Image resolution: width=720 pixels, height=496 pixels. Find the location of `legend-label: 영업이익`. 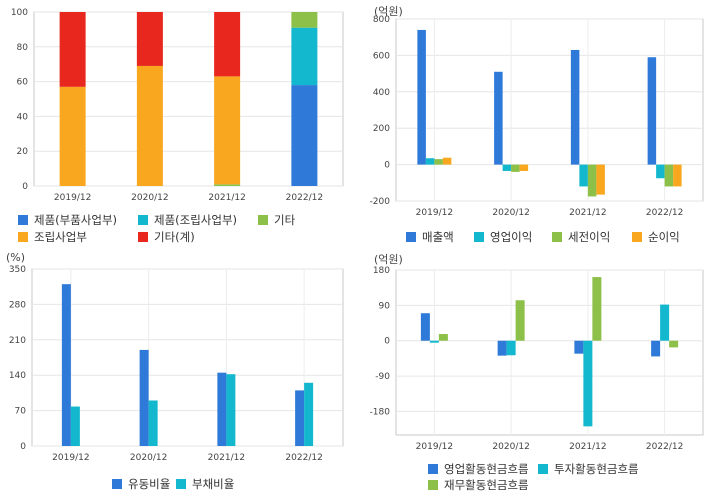

legend-label: 영업이익 is located at coordinates (511, 237).